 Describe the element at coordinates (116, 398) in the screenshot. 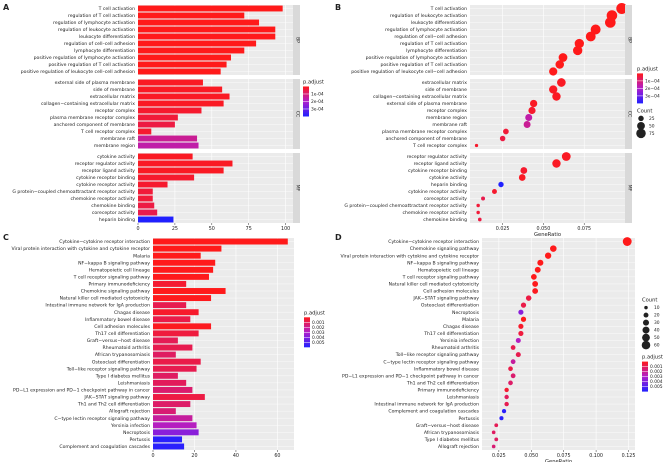

I see `term-label: JAK−STAT signaling pathway` at that location.